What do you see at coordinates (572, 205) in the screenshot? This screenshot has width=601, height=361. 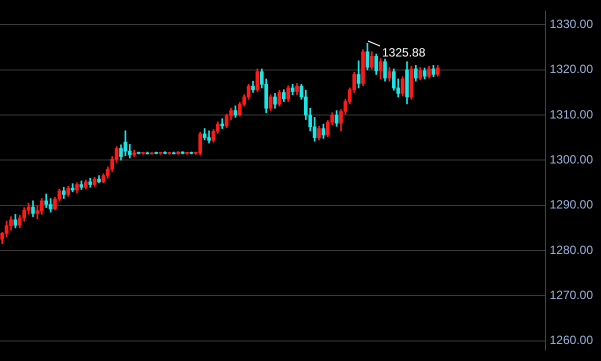 I see `y-tick-label: 1290.00` at bounding box center [572, 205].